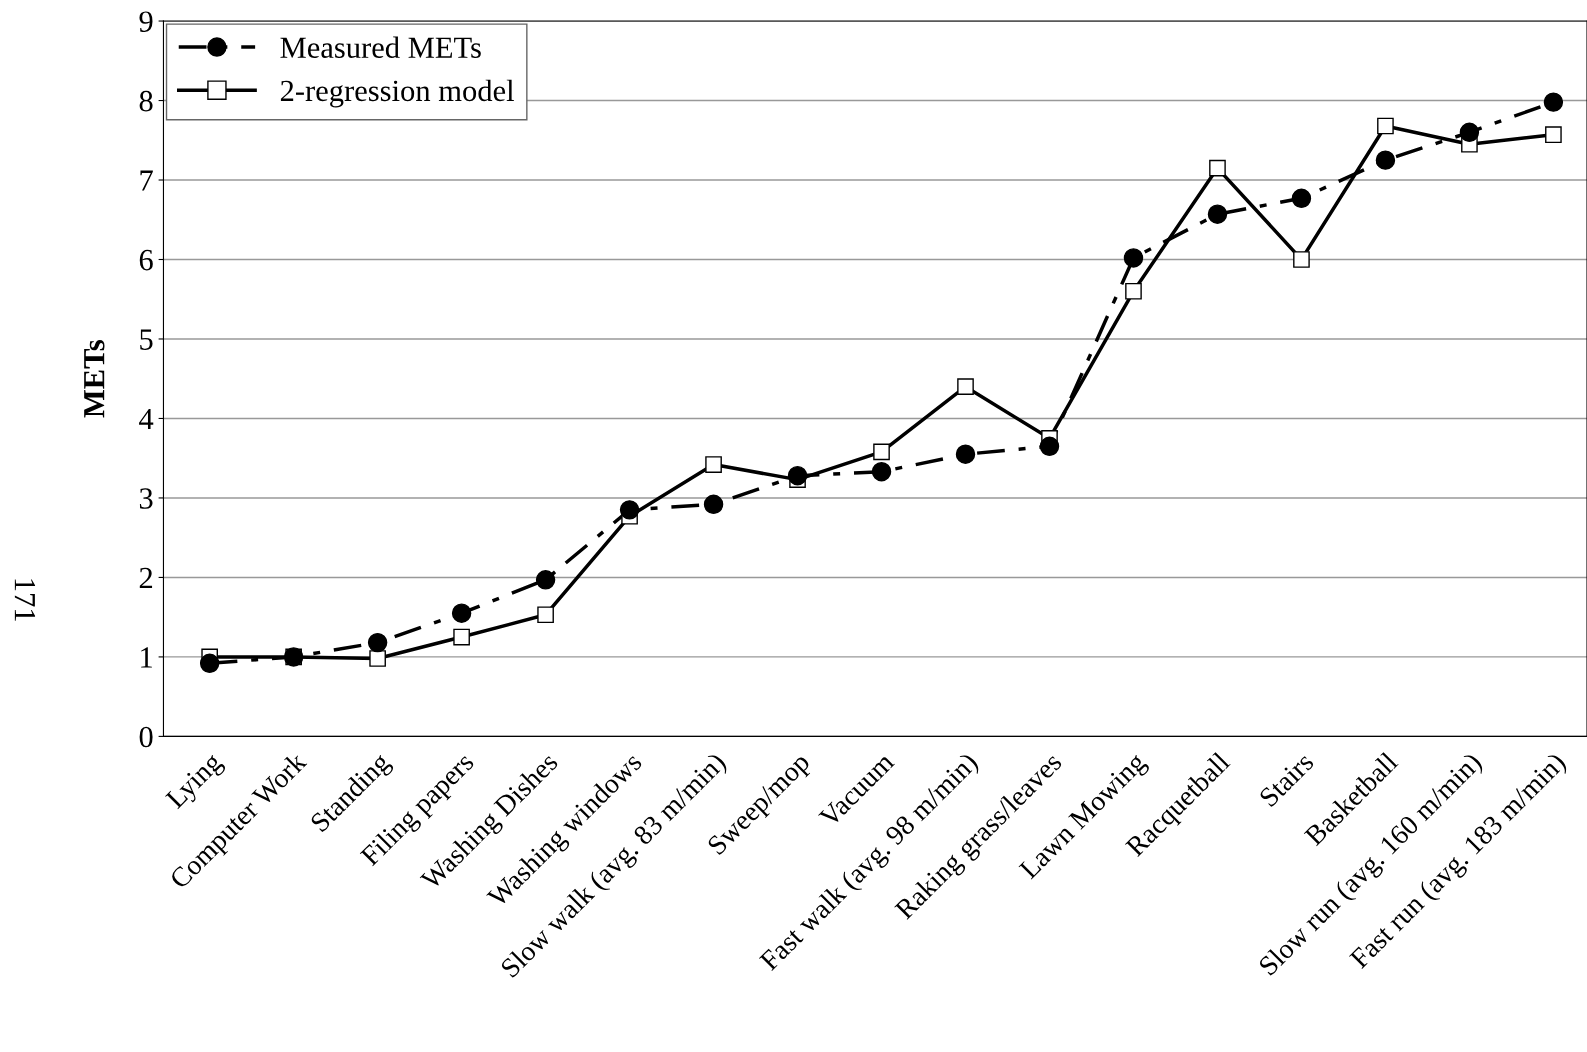 This screenshot has width=1587, height=1052. Describe the element at coordinates (397, 93) in the screenshot. I see `legend-label: 2-regression model` at that location.